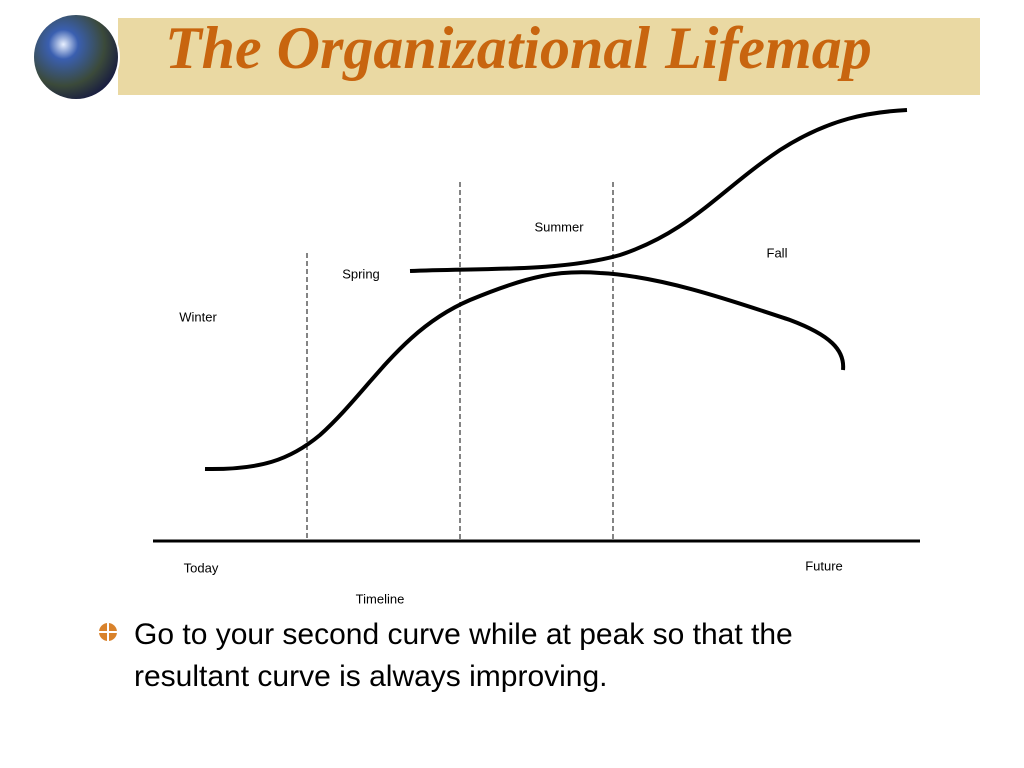 The image size is (1024, 768). Describe the element at coordinates (361, 273) in the screenshot. I see `season-label: Spring` at that location.